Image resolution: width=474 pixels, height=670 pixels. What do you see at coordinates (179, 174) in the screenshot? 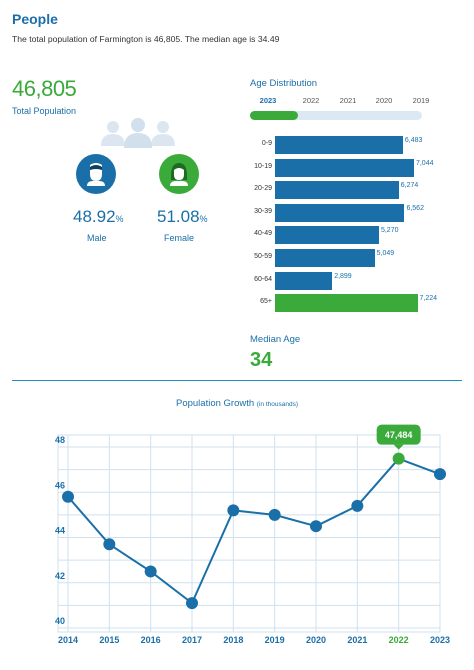
I see `female-person-icon` at bounding box center [179, 174].